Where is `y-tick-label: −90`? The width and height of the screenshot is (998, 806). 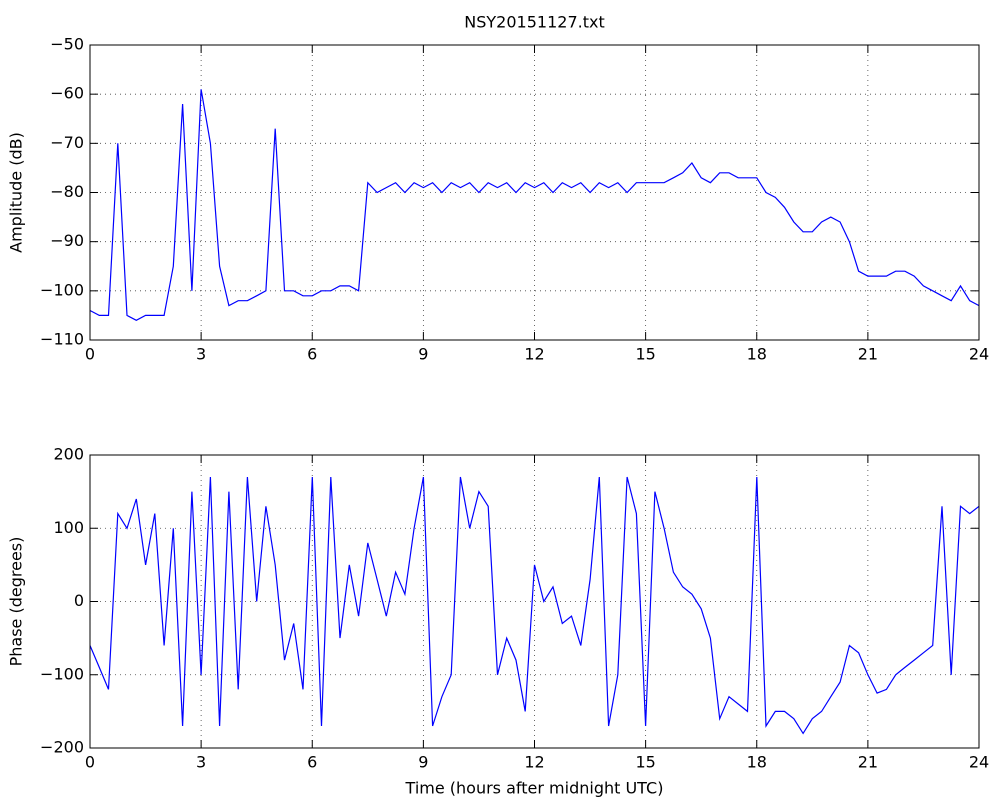
y-tick-label: −90 is located at coordinates (67, 240).